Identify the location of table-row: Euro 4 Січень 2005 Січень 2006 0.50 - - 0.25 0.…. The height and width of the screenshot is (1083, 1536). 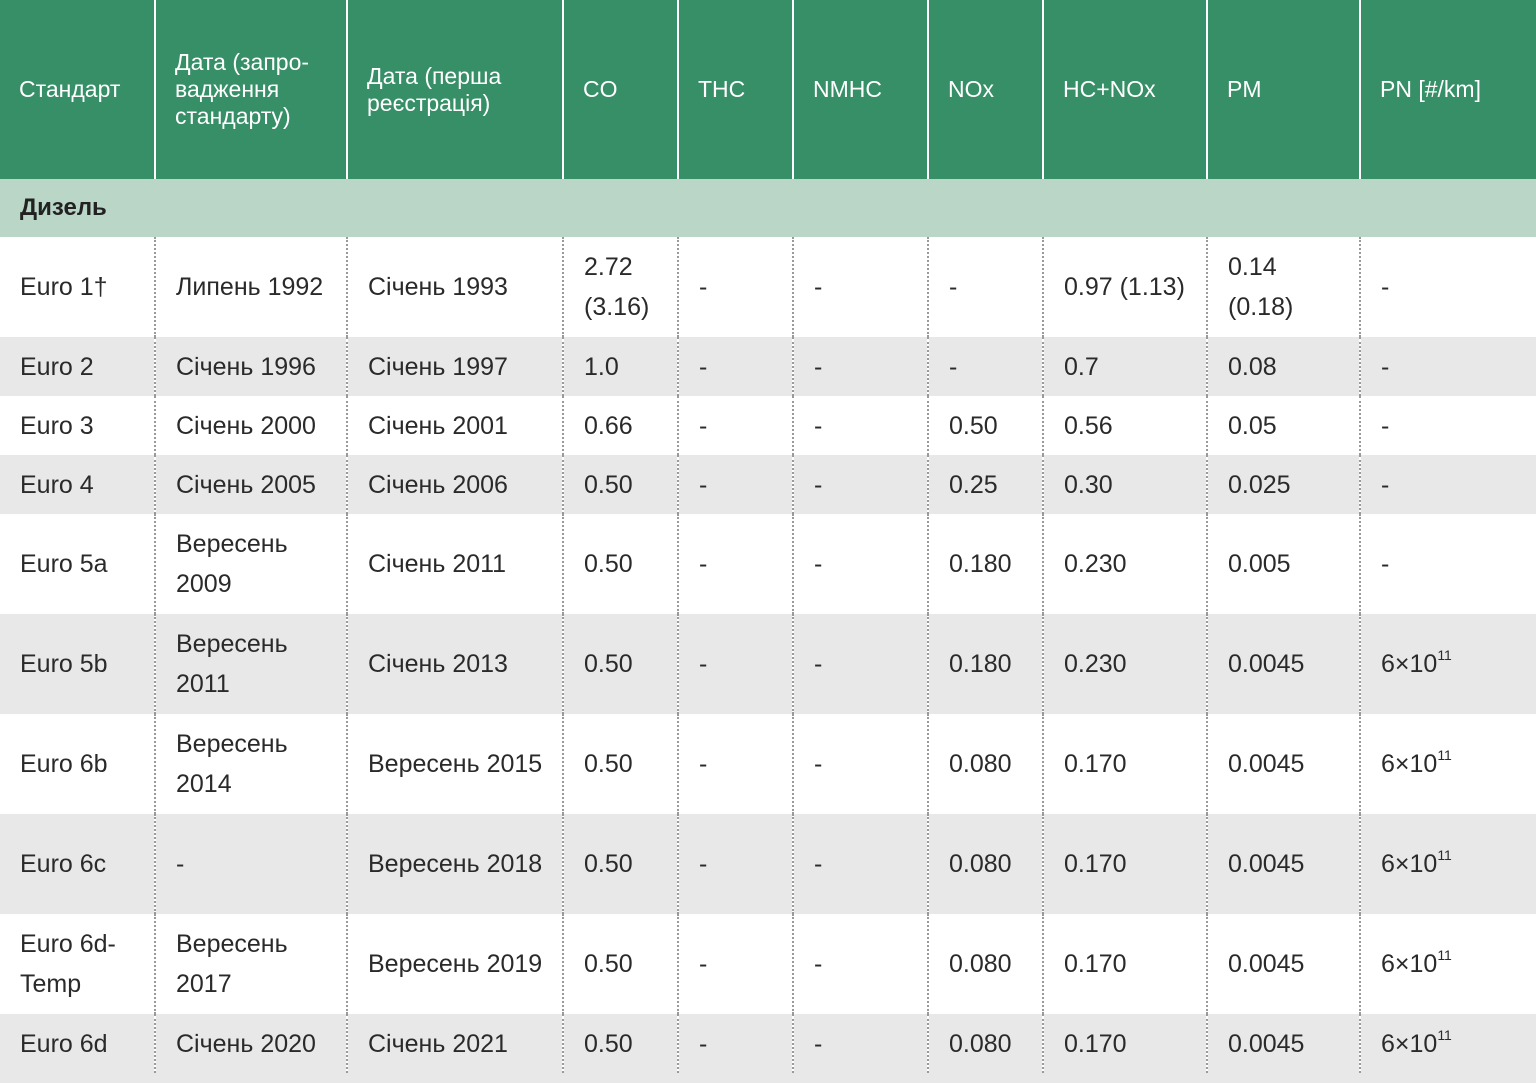
(768, 484).